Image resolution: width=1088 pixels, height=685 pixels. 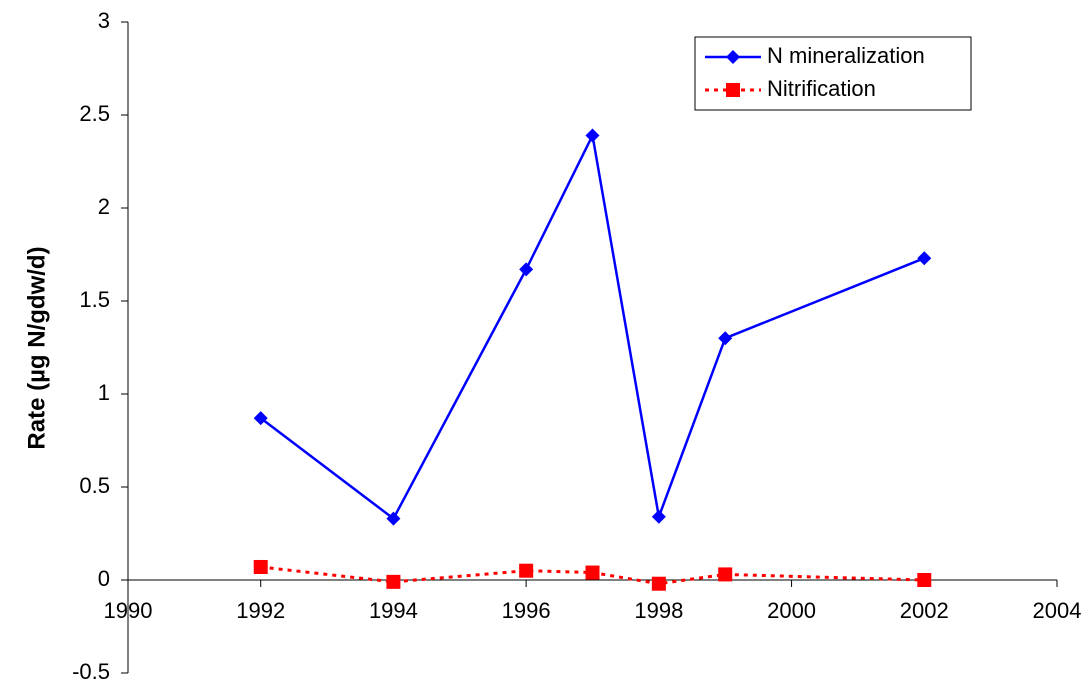 What do you see at coordinates (36, 347) in the screenshot?
I see `y-axis-label: Rate (µg N/gdw/d)` at bounding box center [36, 347].